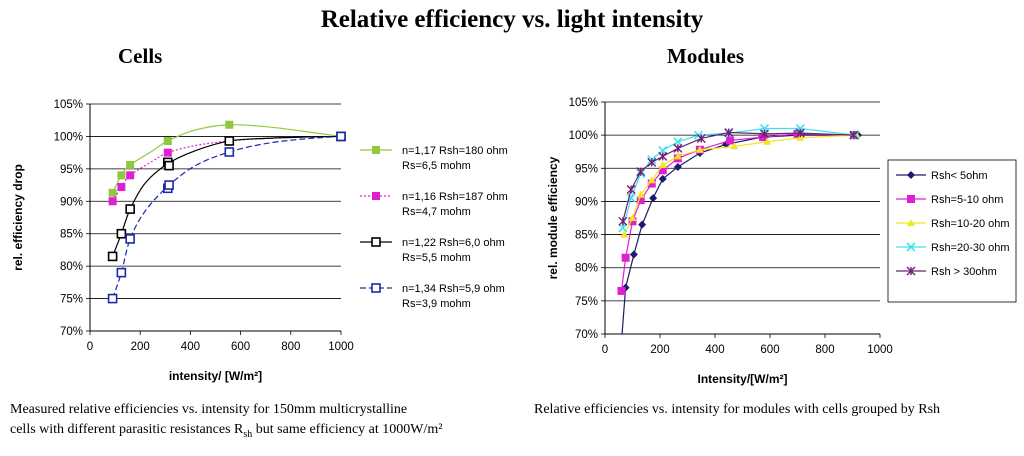 Image resolution: width=1024 pixels, height=456 pixels. I want to click on modules-legend-label: Rsh=5-10 ohm, so click(967, 200).